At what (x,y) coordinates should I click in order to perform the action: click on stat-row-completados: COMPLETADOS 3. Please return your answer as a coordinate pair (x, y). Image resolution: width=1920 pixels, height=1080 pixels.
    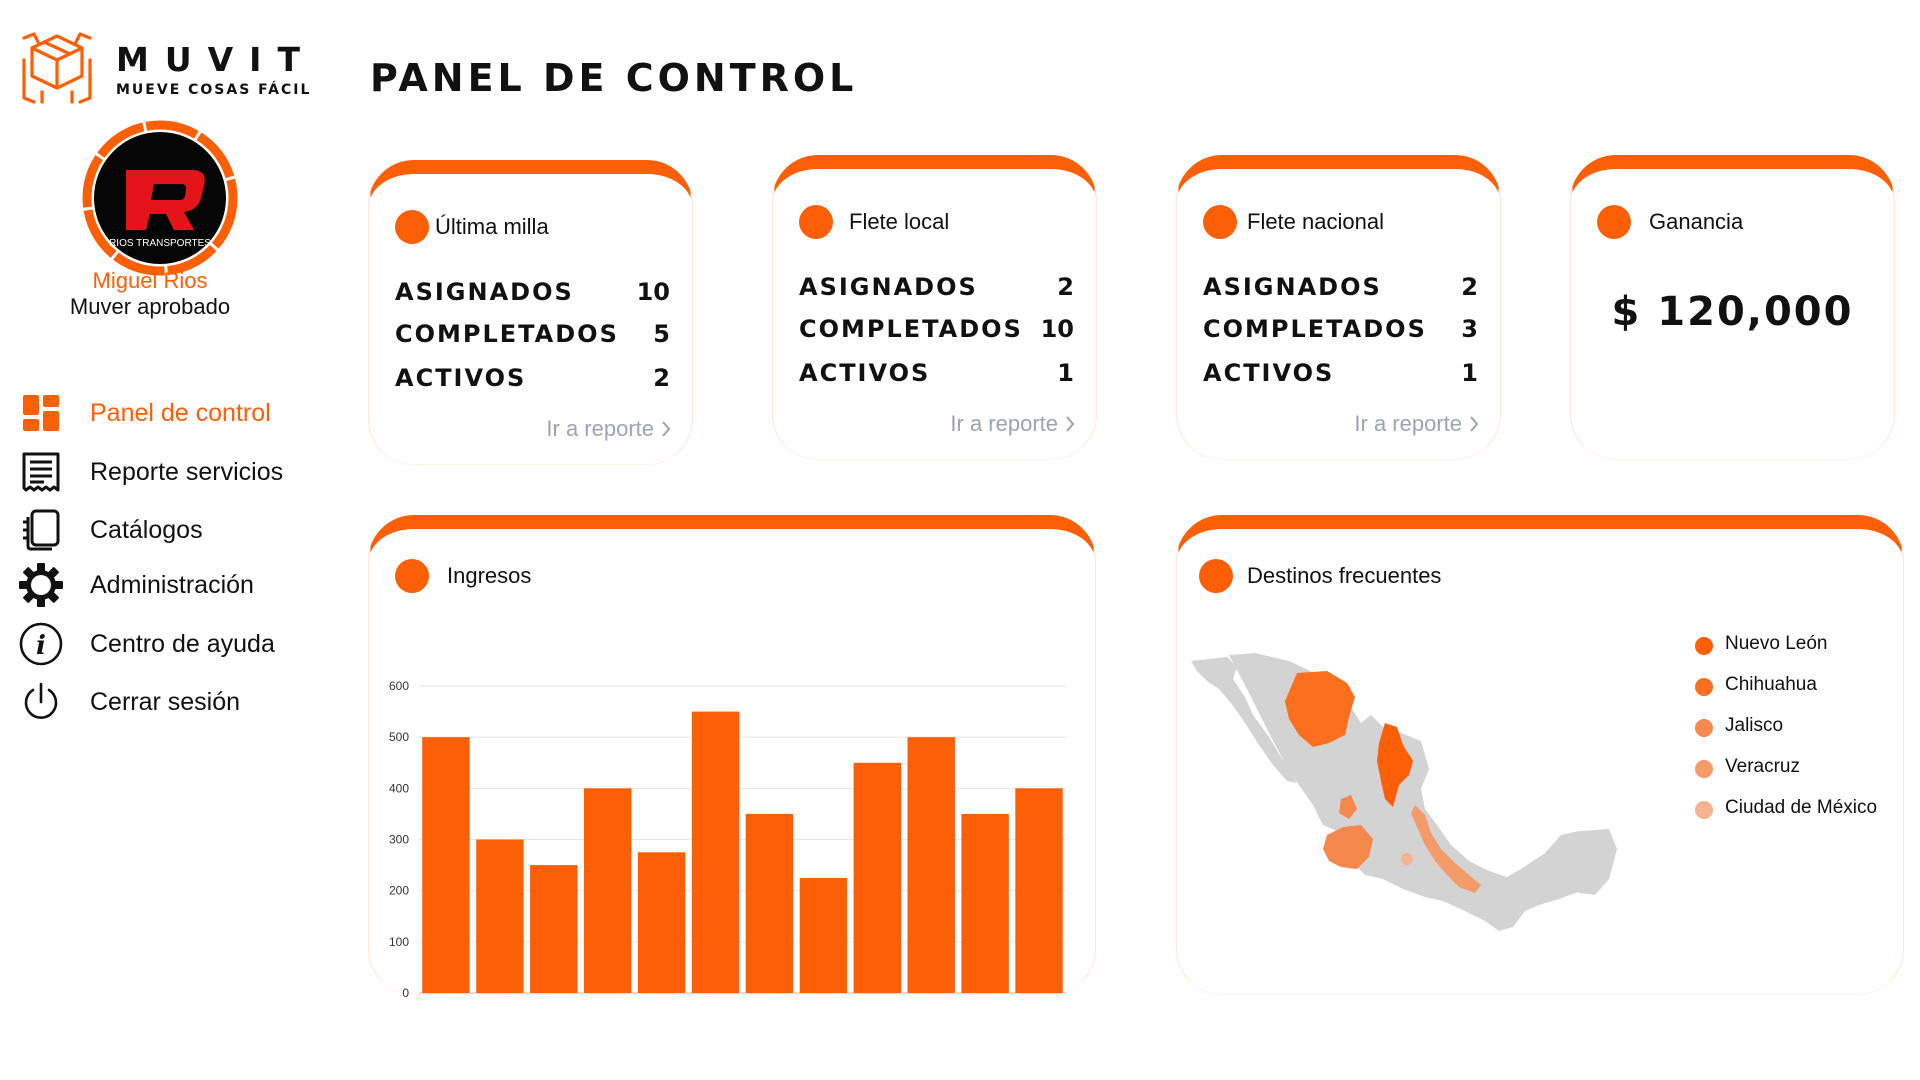
    Looking at the image, I should click on (1340, 329).